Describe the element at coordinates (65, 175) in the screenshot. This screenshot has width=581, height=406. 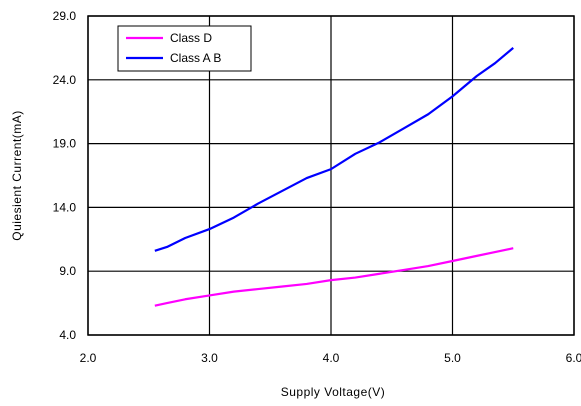
I see `y-tick-labels: 4.0 9.0 14.0 19.0 24.0 29.0` at that location.